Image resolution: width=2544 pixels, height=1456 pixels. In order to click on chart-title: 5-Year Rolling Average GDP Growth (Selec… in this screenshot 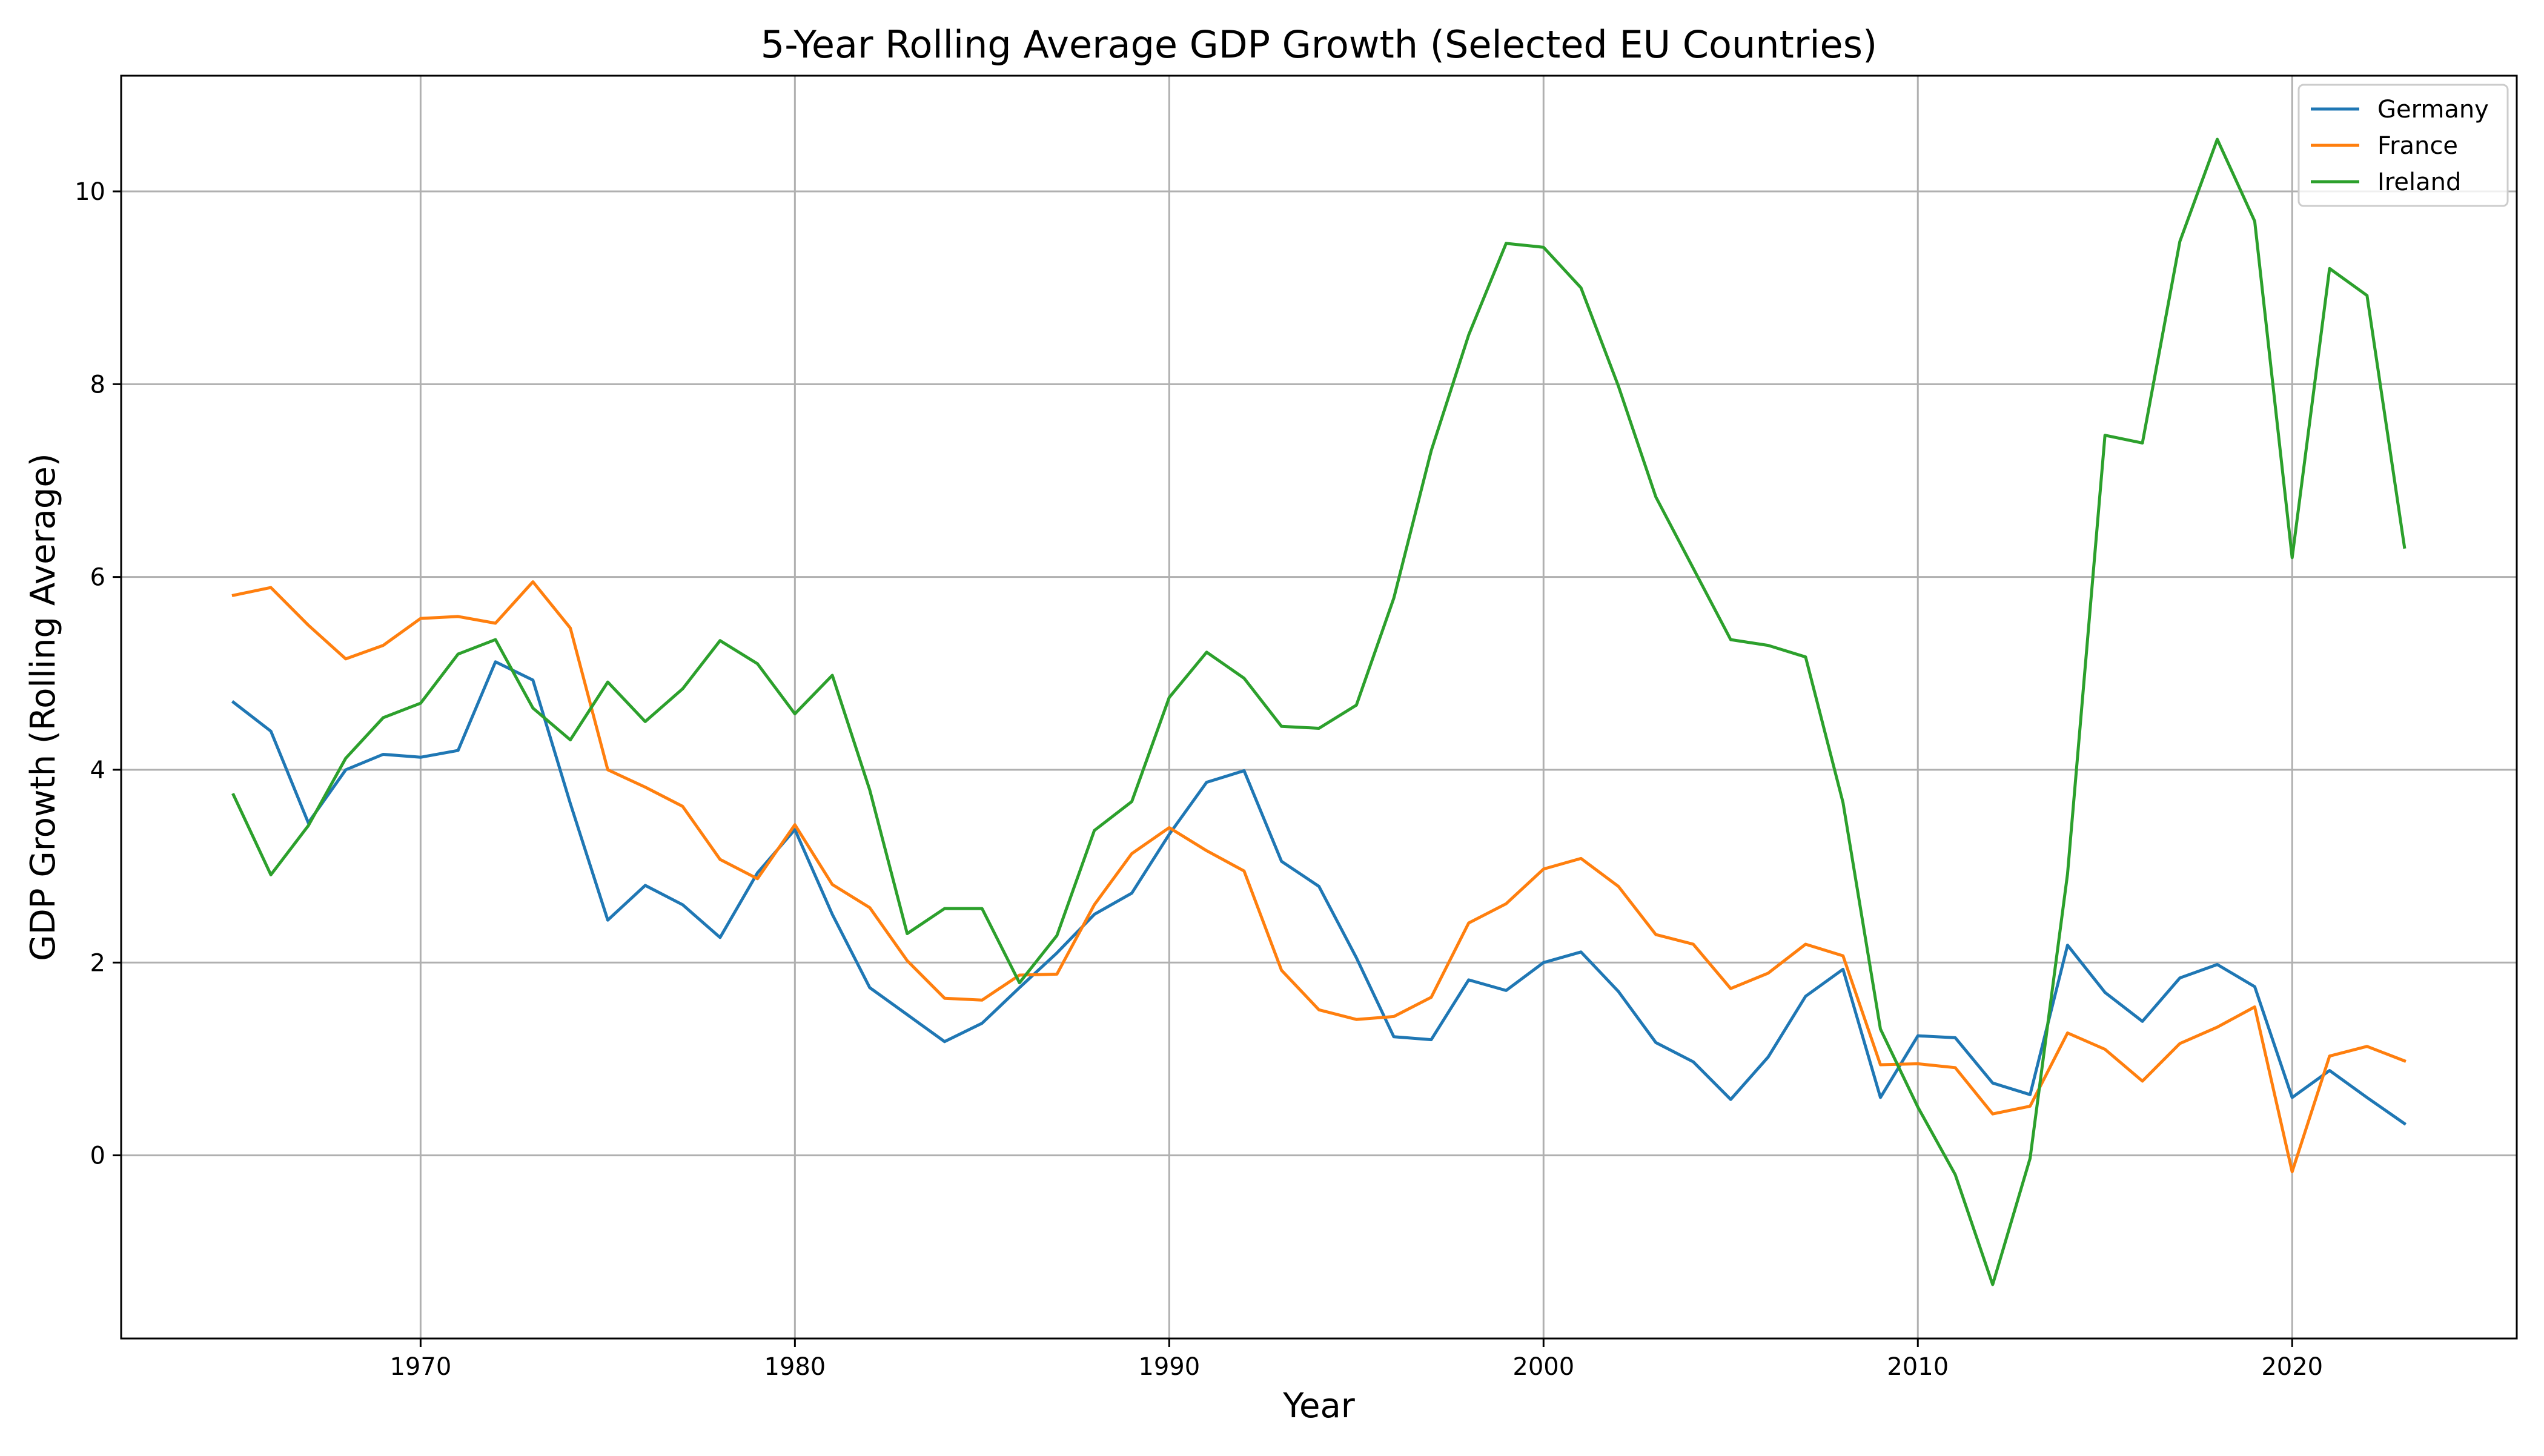, I will do `click(1319, 44)`.